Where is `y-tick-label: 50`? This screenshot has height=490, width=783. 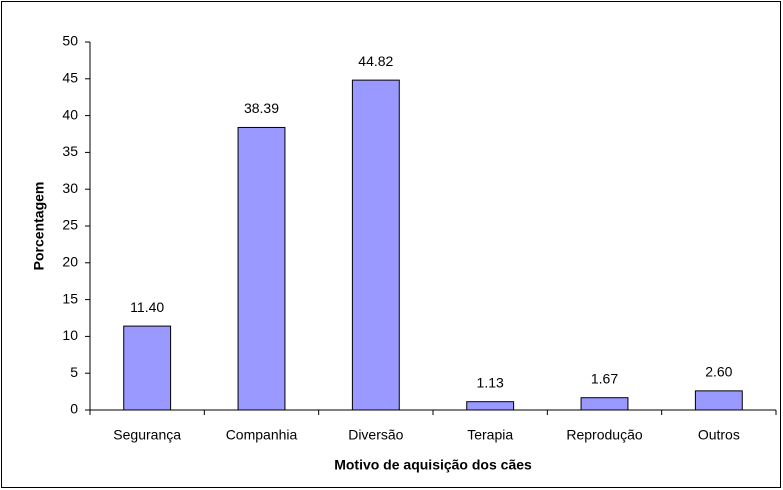
y-tick-label: 50 is located at coordinates (70, 41).